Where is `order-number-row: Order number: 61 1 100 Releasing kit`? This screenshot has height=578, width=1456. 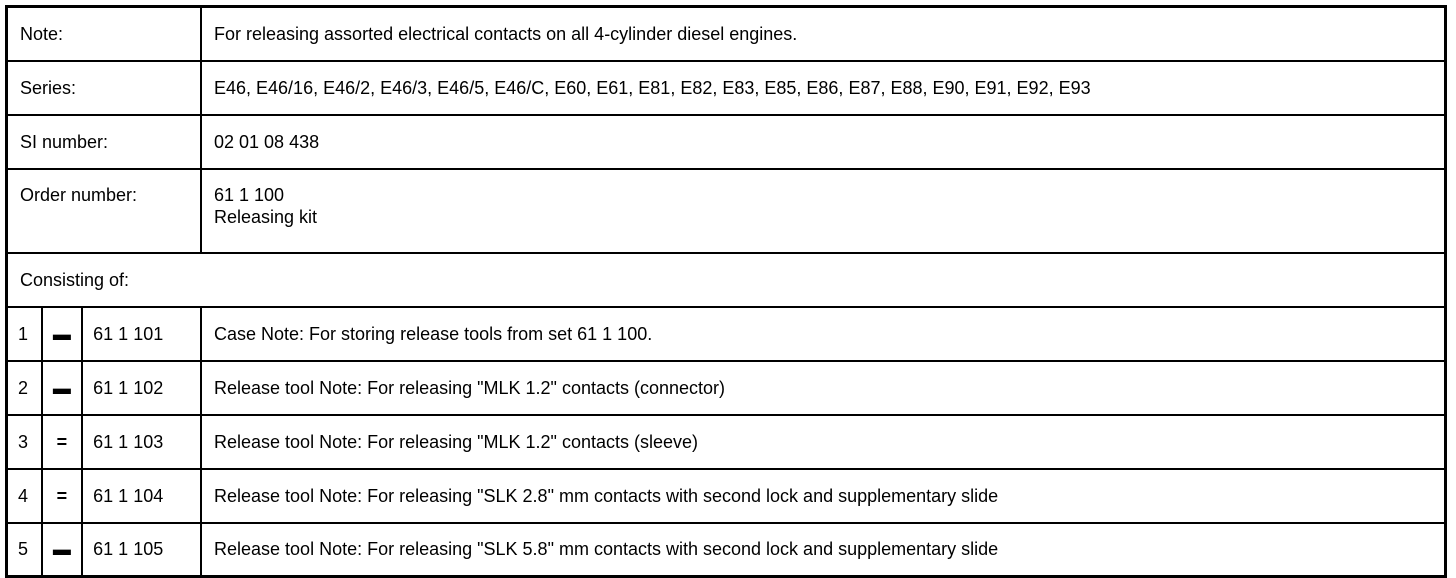 order-number-row: Order number: 61 1 100 Releasing kit is located at coordinates (726, 210).